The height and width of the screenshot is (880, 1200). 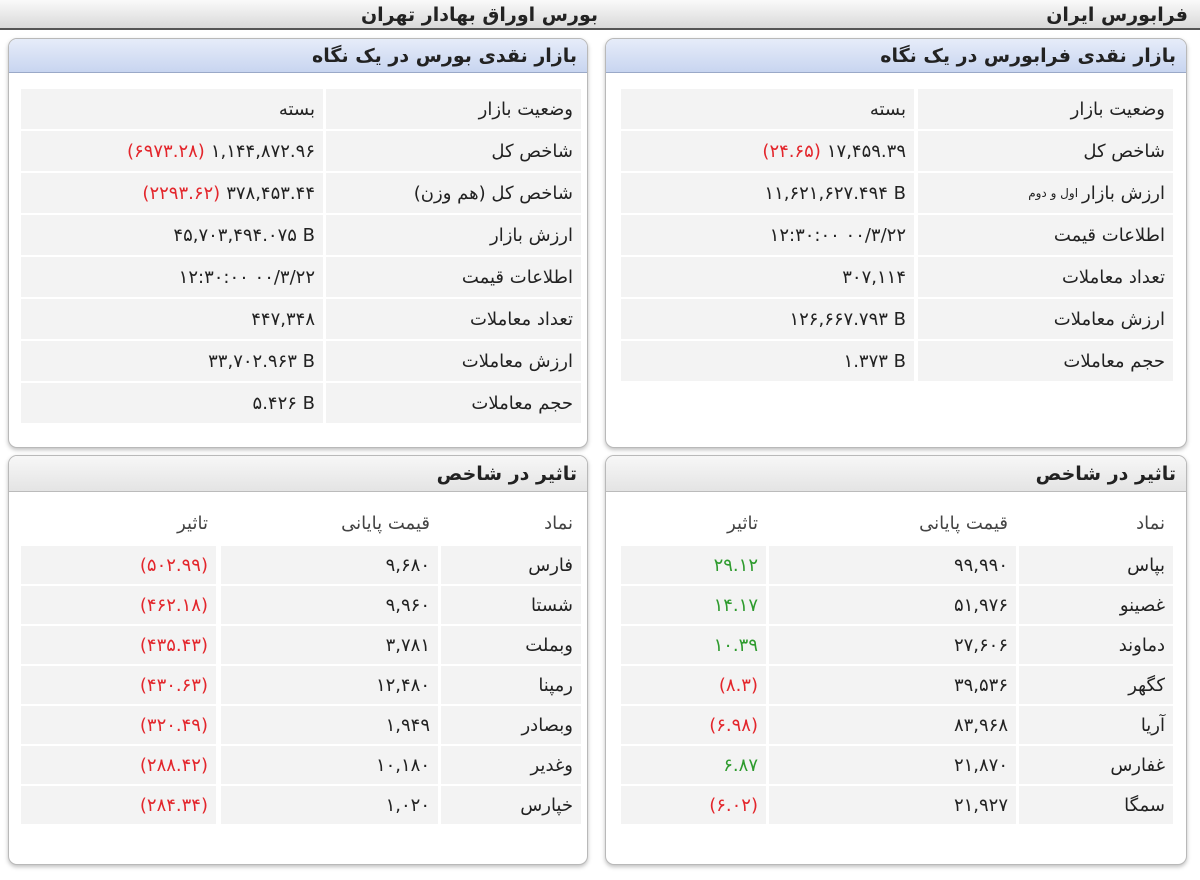 What do you see at coordinates (963, 523) in the screenshot?
I see `column-title: قیمت پایانی` at bounding box center [963, 523].